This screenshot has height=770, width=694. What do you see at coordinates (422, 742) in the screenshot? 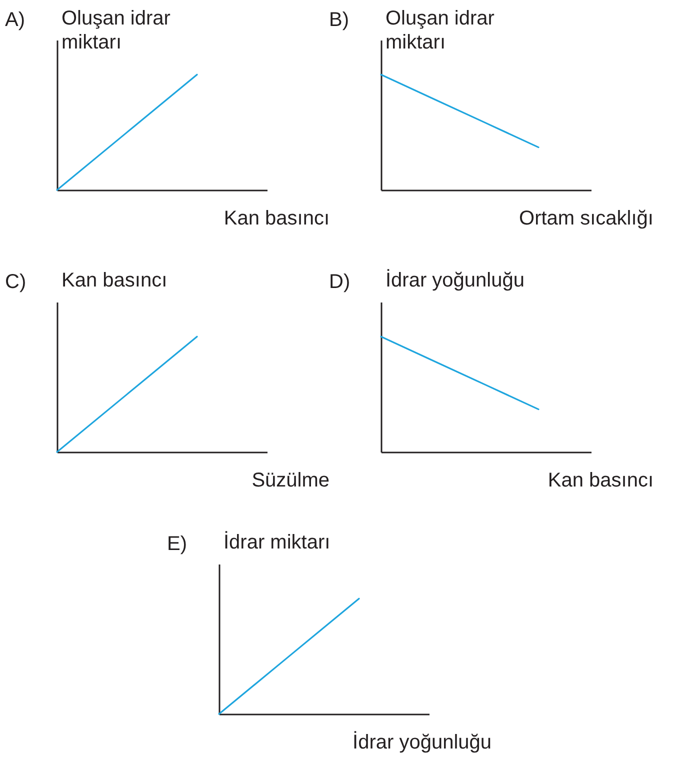
I see `x-axis-title: İdrar yoğunluğu` at bounding box center [422, 742].